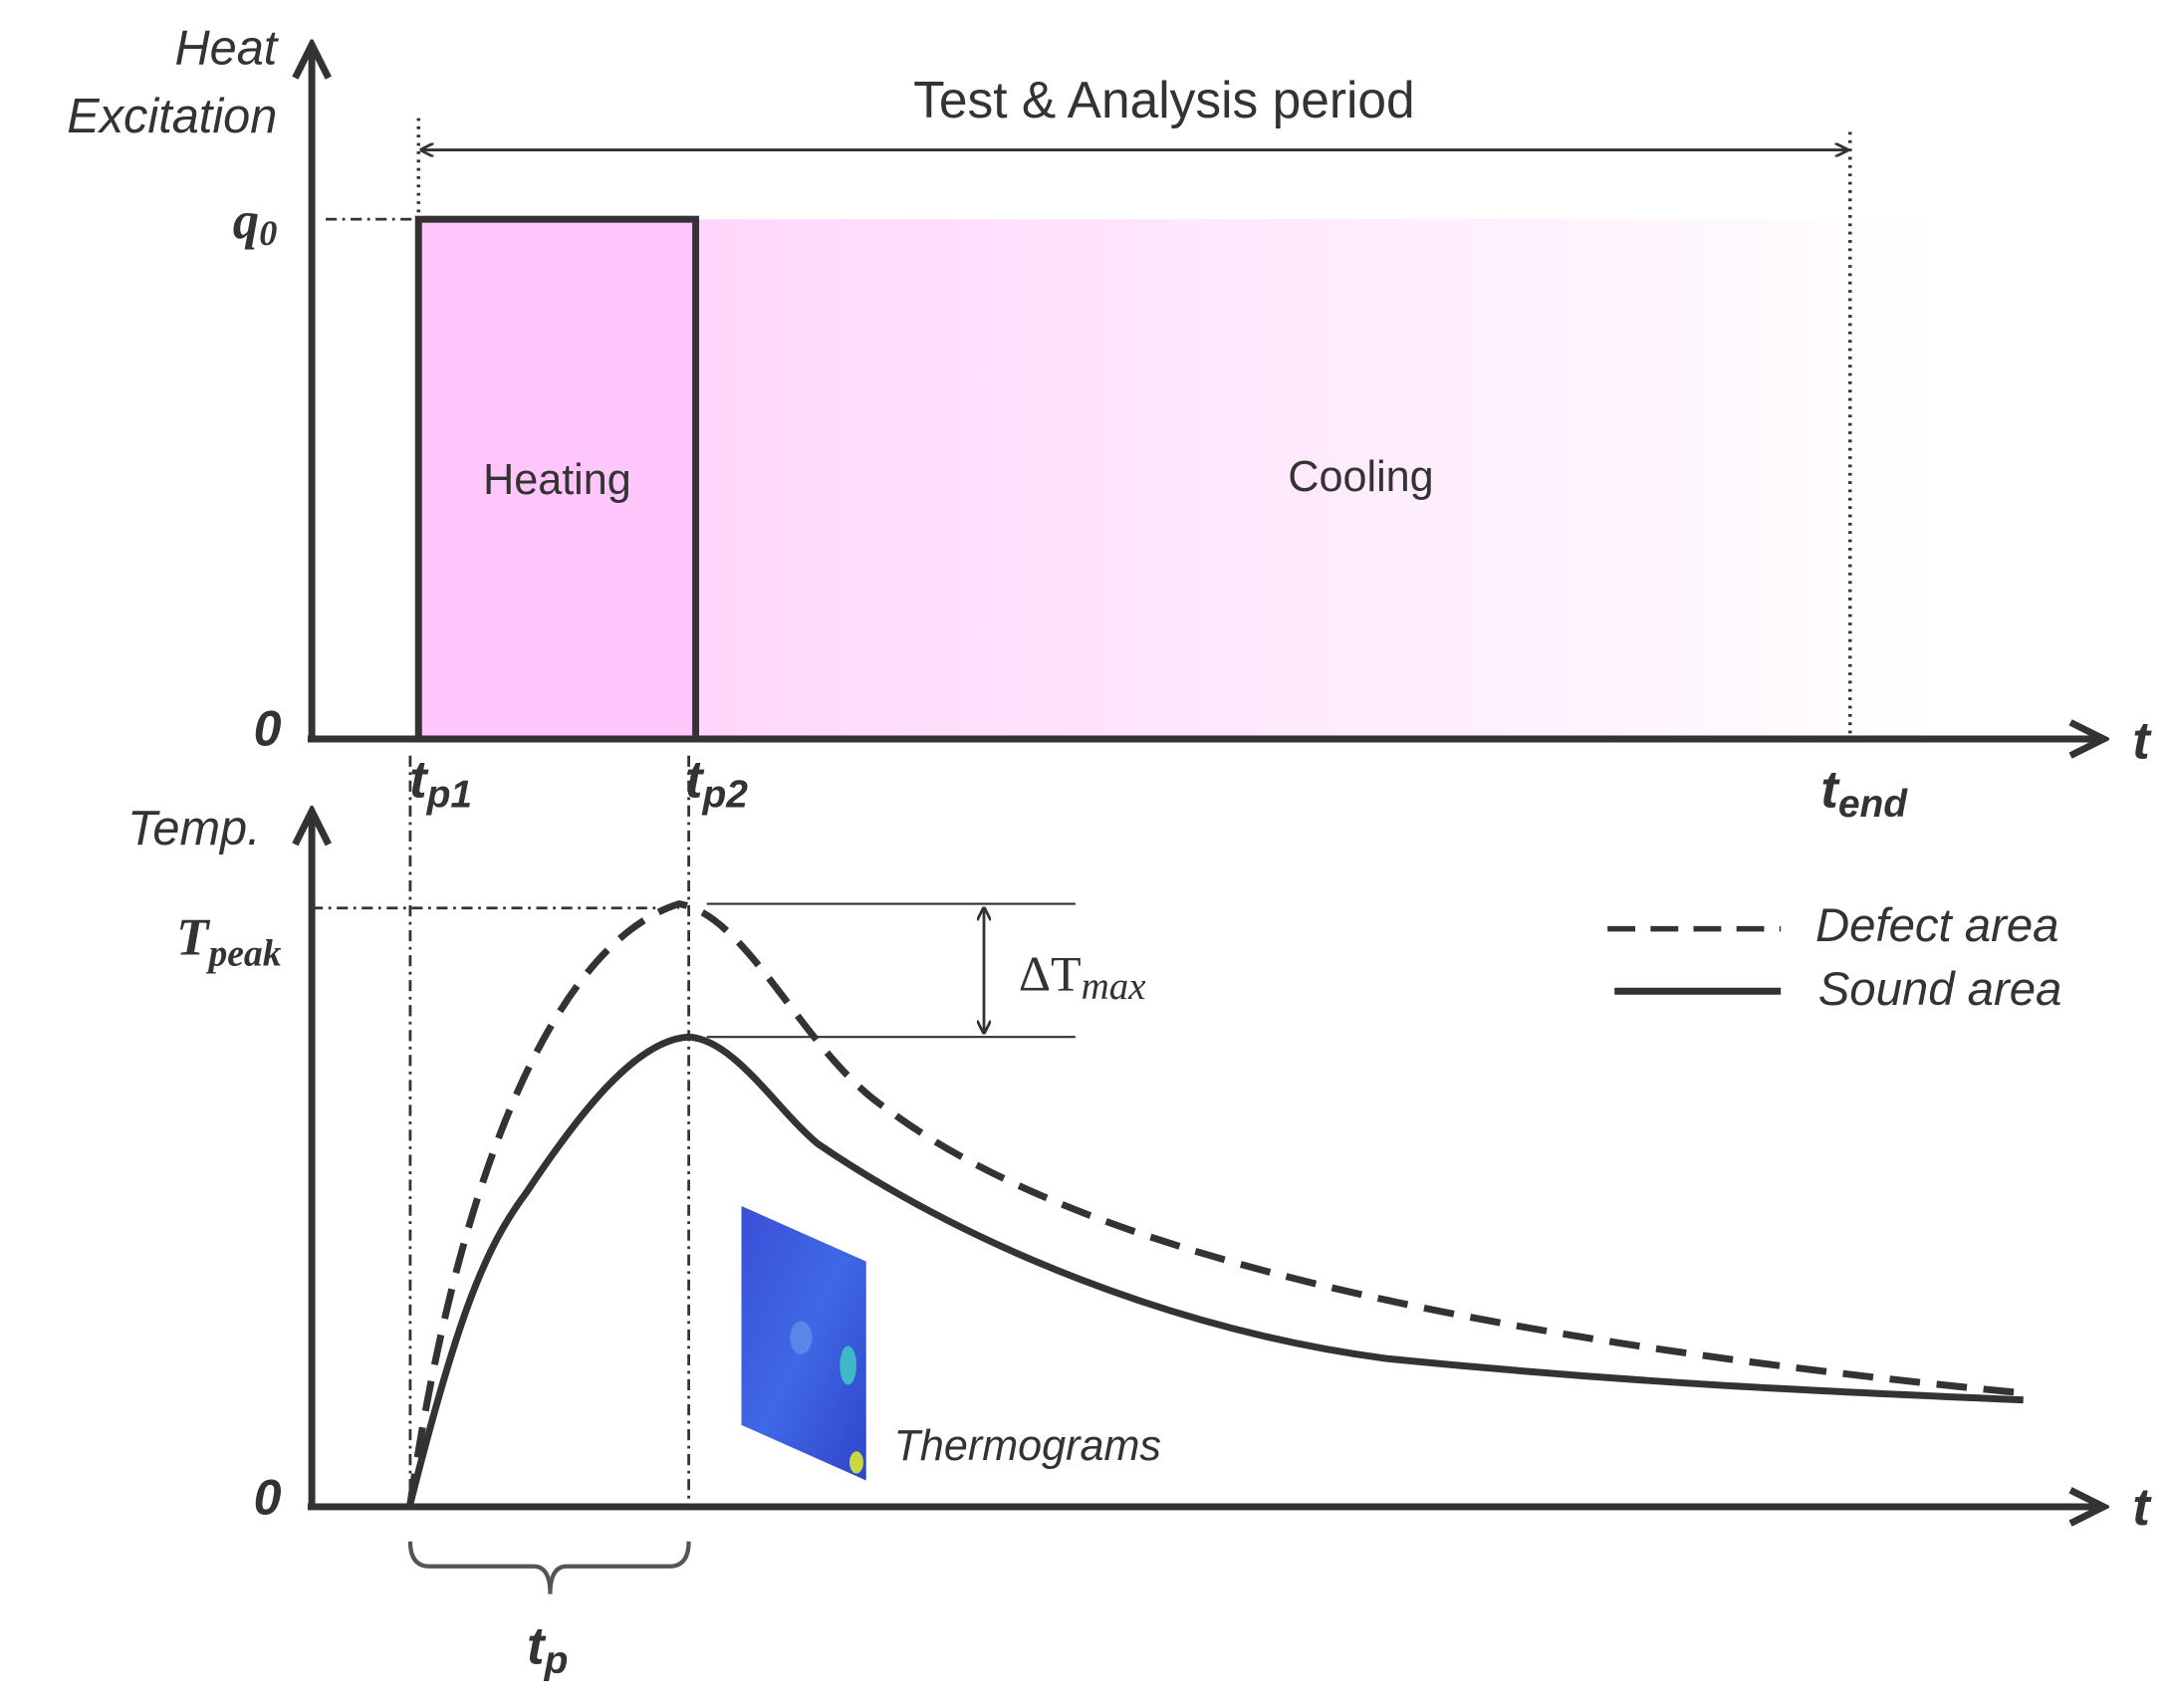  Describe the element at coordinates (549, 1567) in the screenshot. I see `brace` at that location.